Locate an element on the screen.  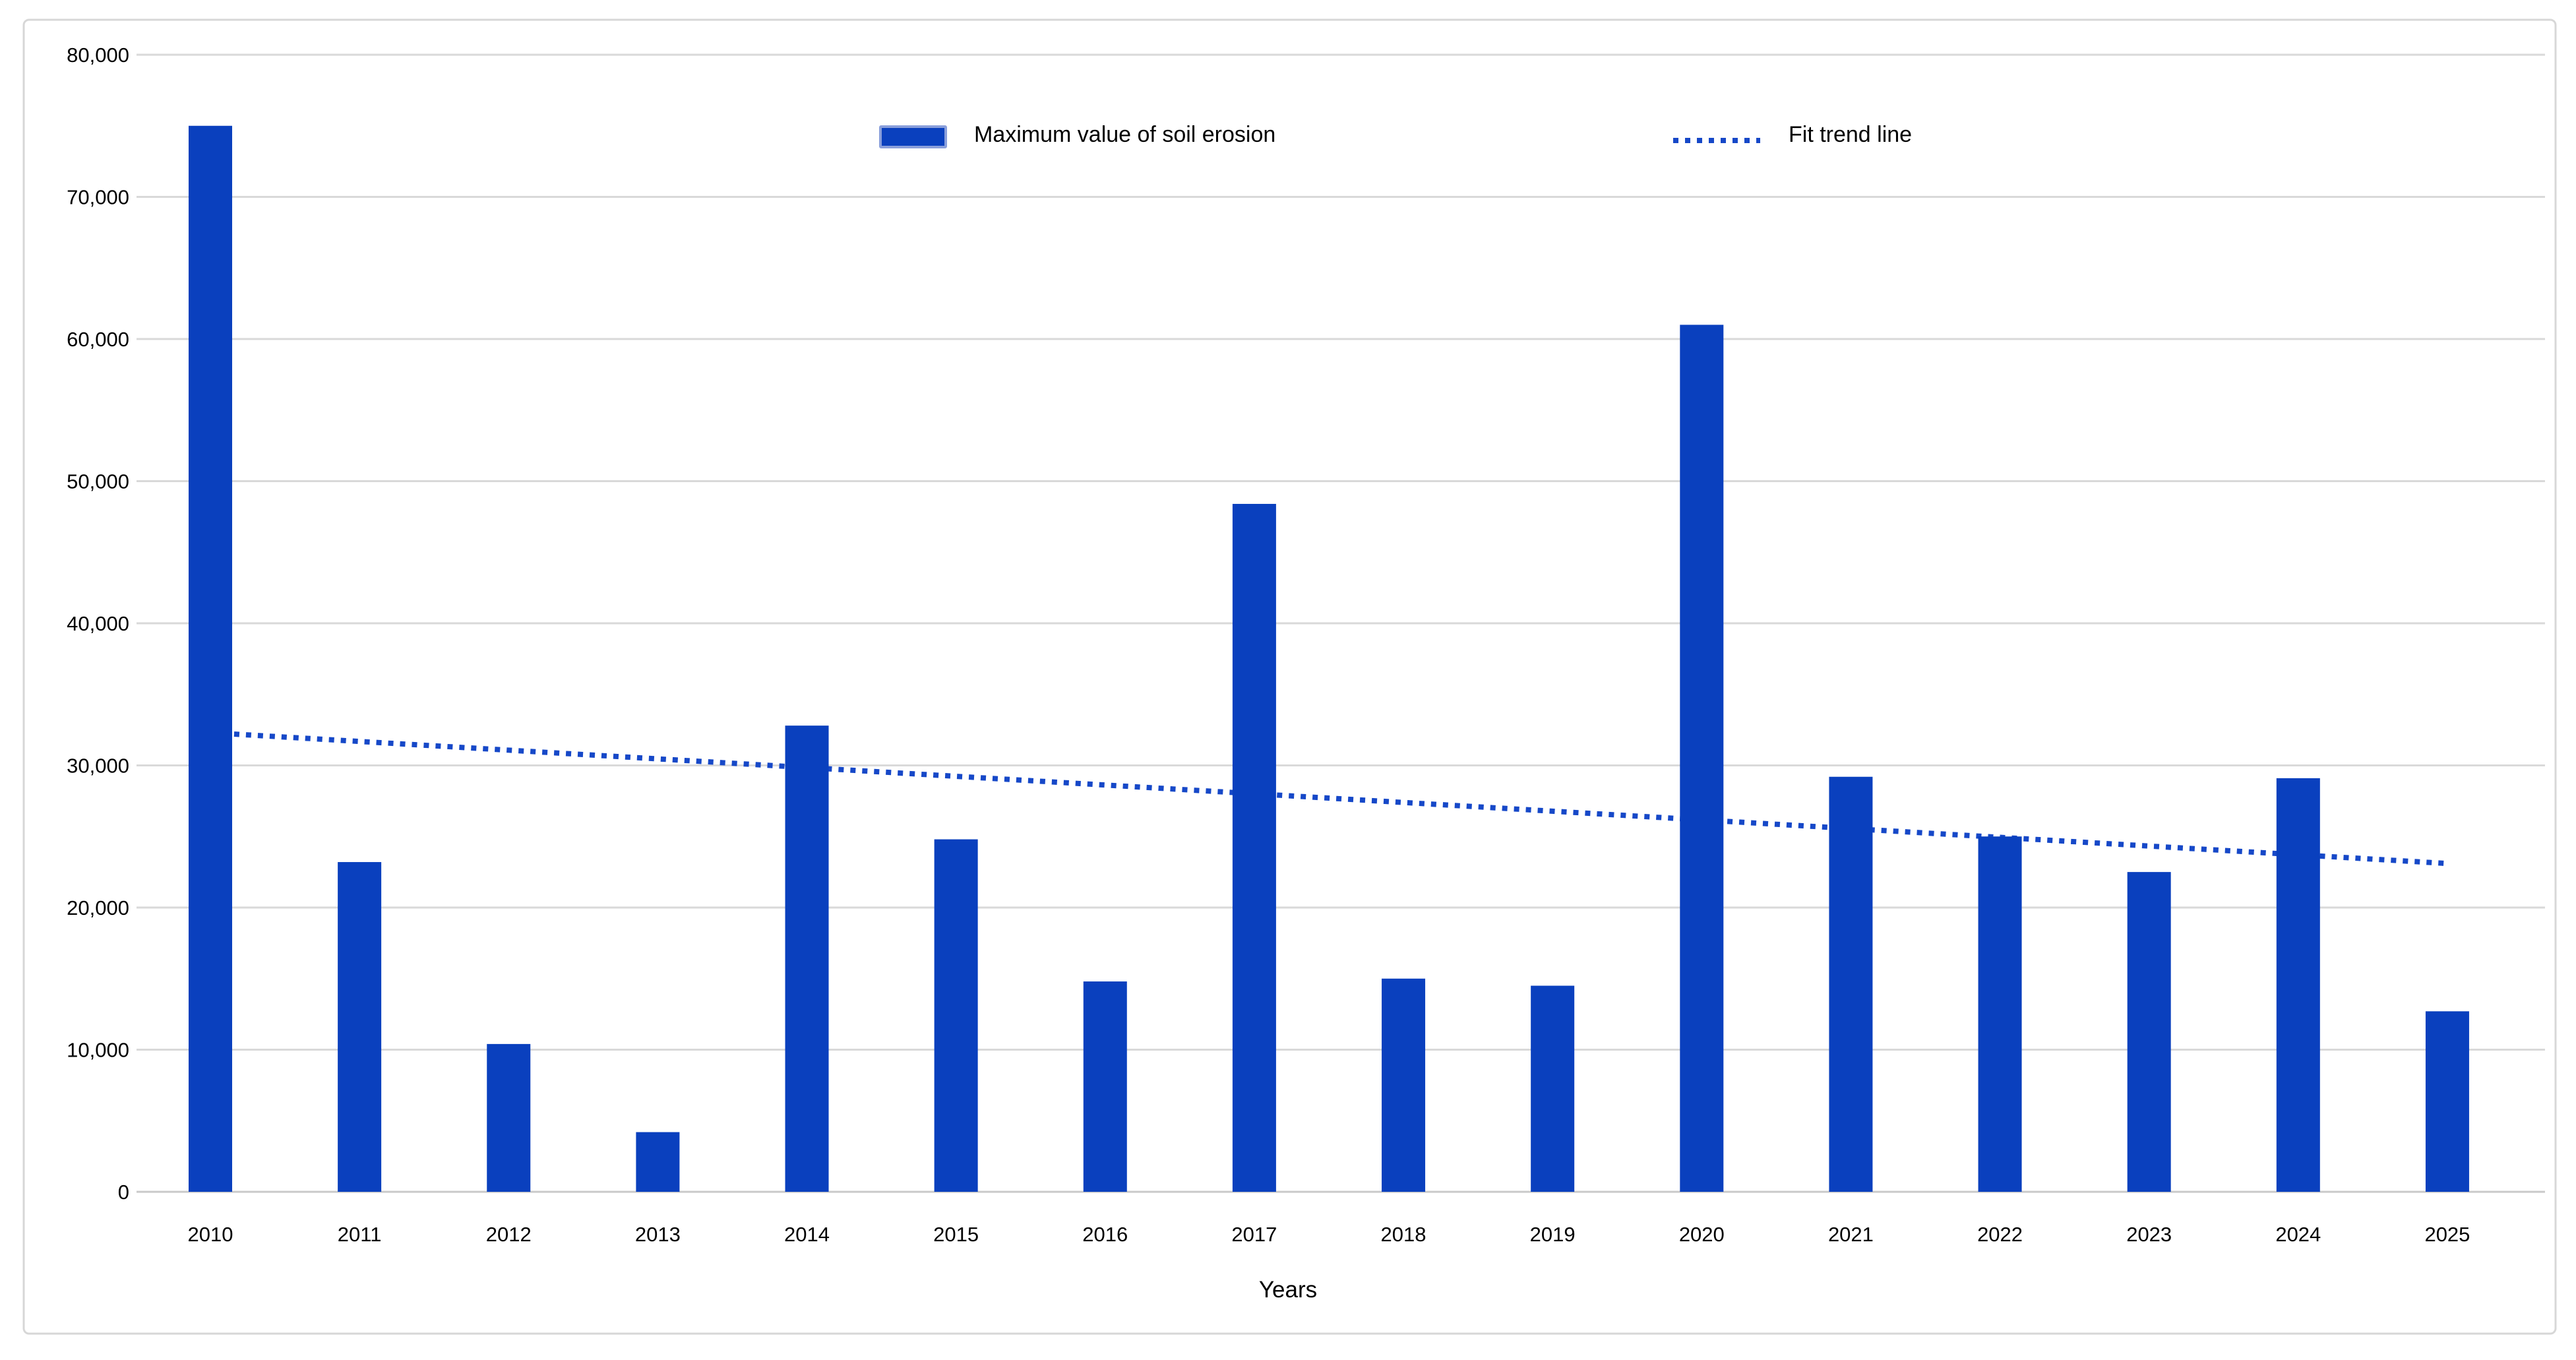
x-axis-title: Years is located at coordinates (1288, 1290).